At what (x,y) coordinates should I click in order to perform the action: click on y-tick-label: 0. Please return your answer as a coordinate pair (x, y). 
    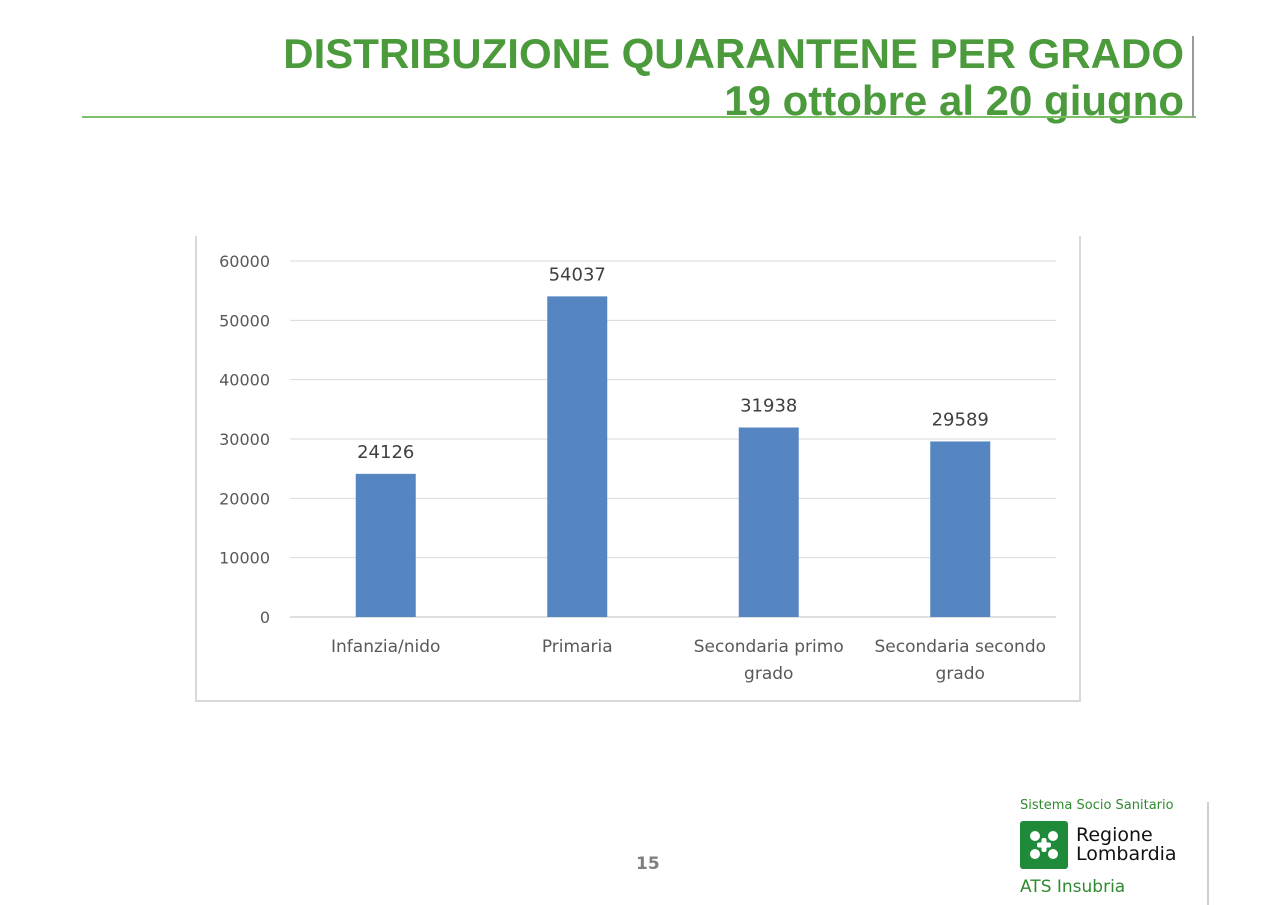
    Looking at the image, I should click on (265, 617).